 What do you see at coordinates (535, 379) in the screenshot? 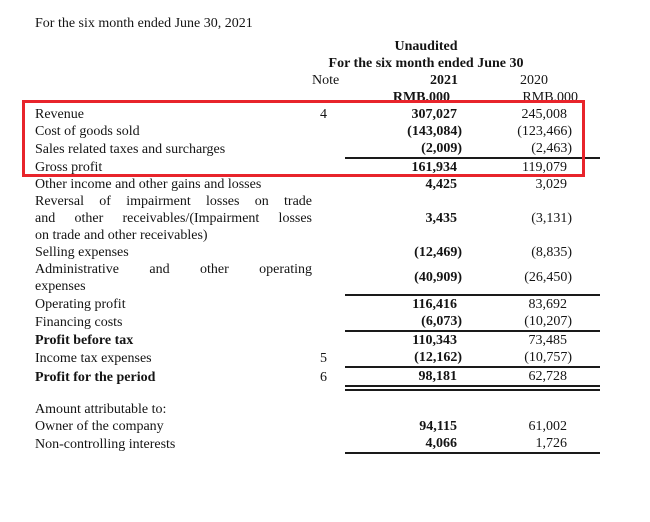
I see `row-value-2020-cell: 62,728` at bounding box center [535, 379].